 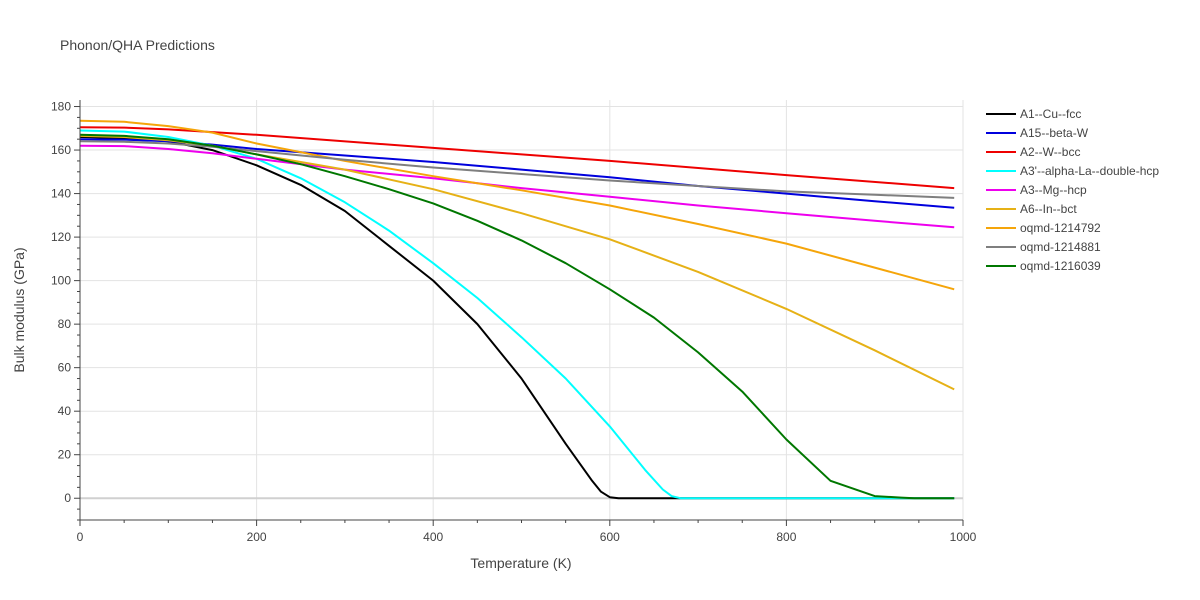 What do you see at coordinates (65, 368) in the screenshot?
I see `y-tick-label-3: 60` at bounding box center [65, 368].